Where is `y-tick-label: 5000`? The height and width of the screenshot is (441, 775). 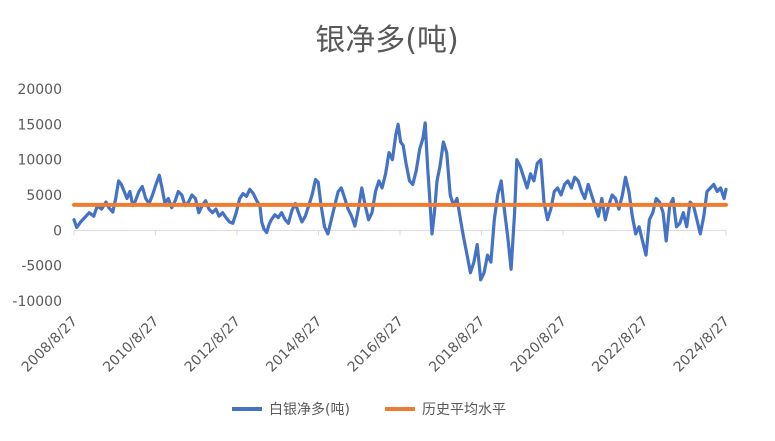
y-tick-label: 5000 is located at coordinates (44, 196).